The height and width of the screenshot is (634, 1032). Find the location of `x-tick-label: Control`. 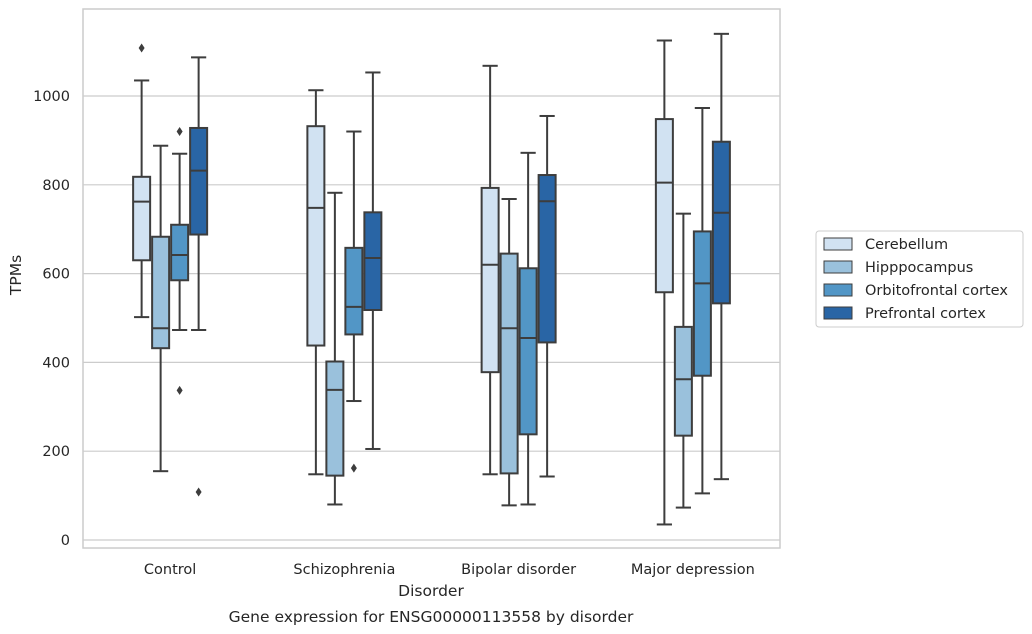

x-tick-label: Control is located at coordinates (170, 570).